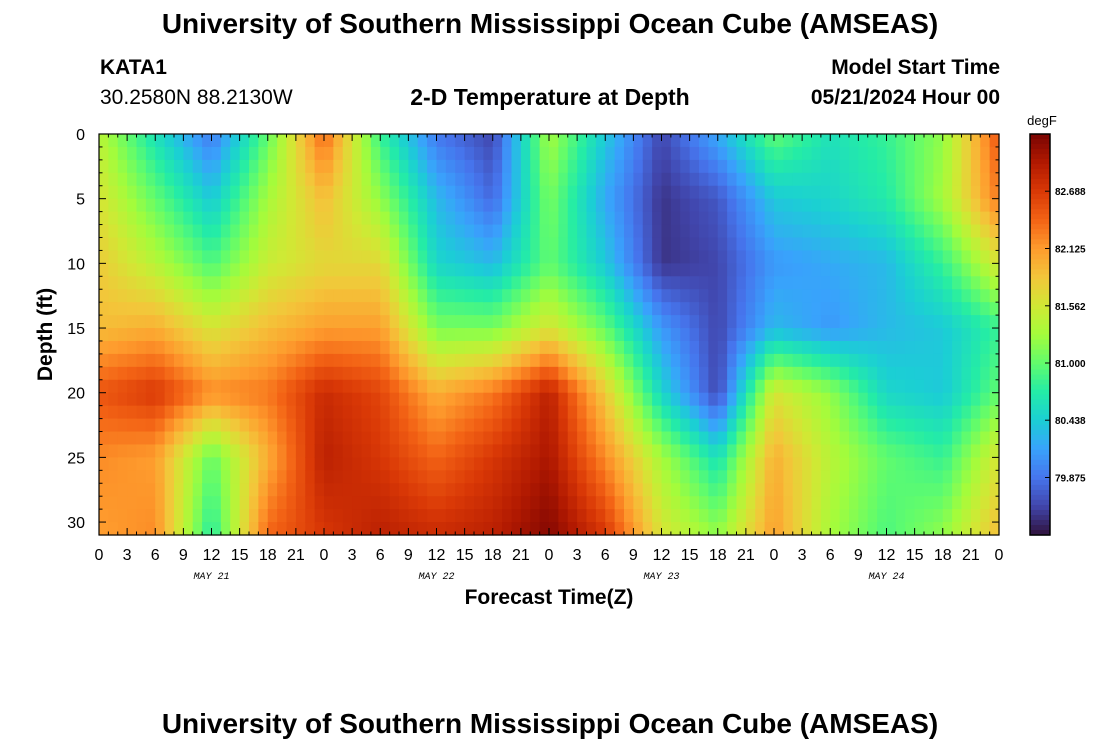 This screenshot has height=750, width=1100. I want to click on y-tick-label: 15, so click(76, 329).